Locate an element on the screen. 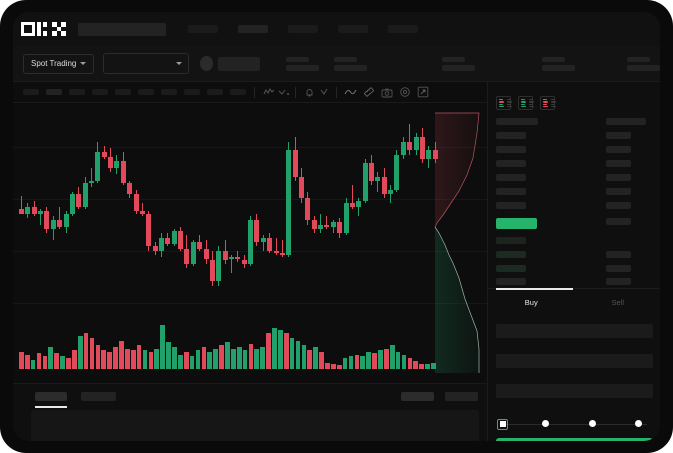  order-field-total is located at coordinates (574, 391).